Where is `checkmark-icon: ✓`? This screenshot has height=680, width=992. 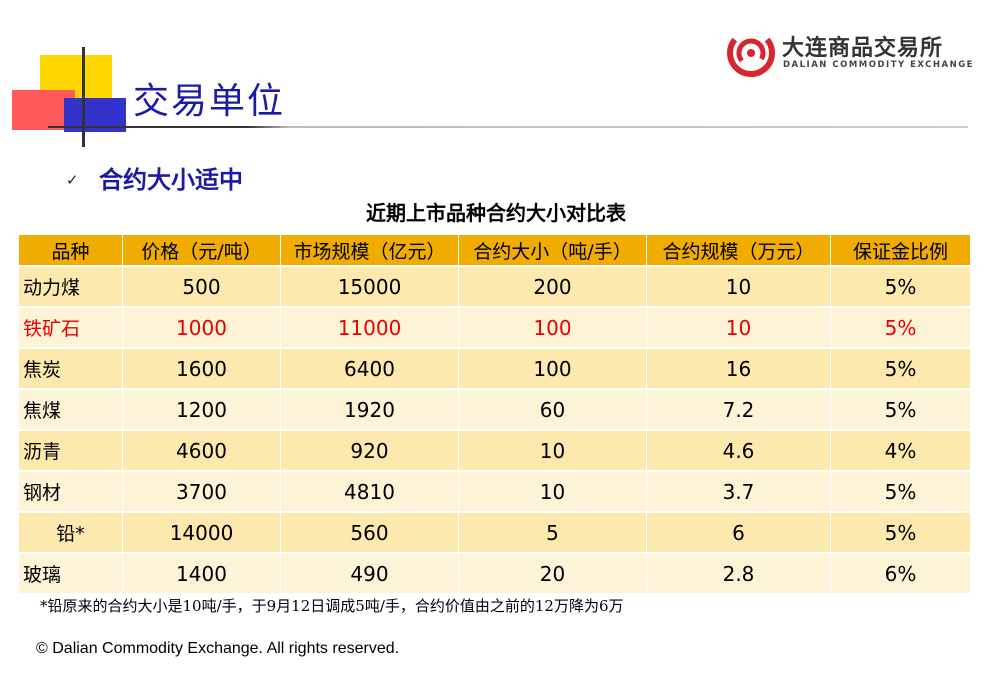
checkmark-icon: ✓ is located at coordinates (72, 180).